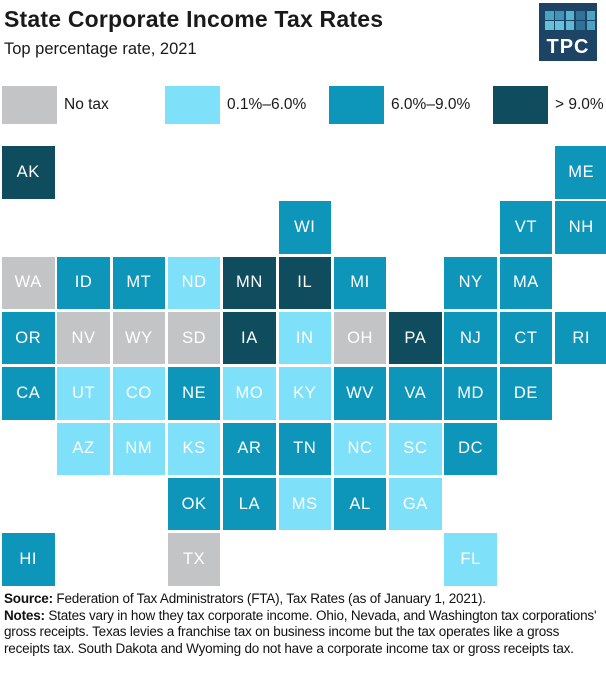 This screenshot has height=691, width=606. Describe the element at coordinates (192, 105) in the screenshot. I see `legend-swatch-low` at that location.